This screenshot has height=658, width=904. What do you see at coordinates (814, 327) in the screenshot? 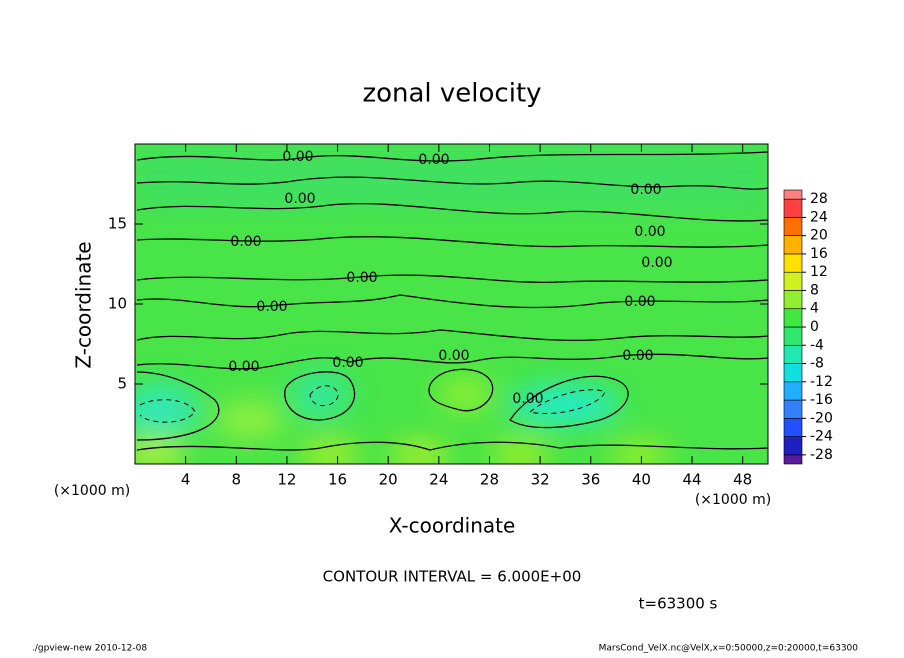
I see `colorbar-label: 0` at bounding box center [814, 327].